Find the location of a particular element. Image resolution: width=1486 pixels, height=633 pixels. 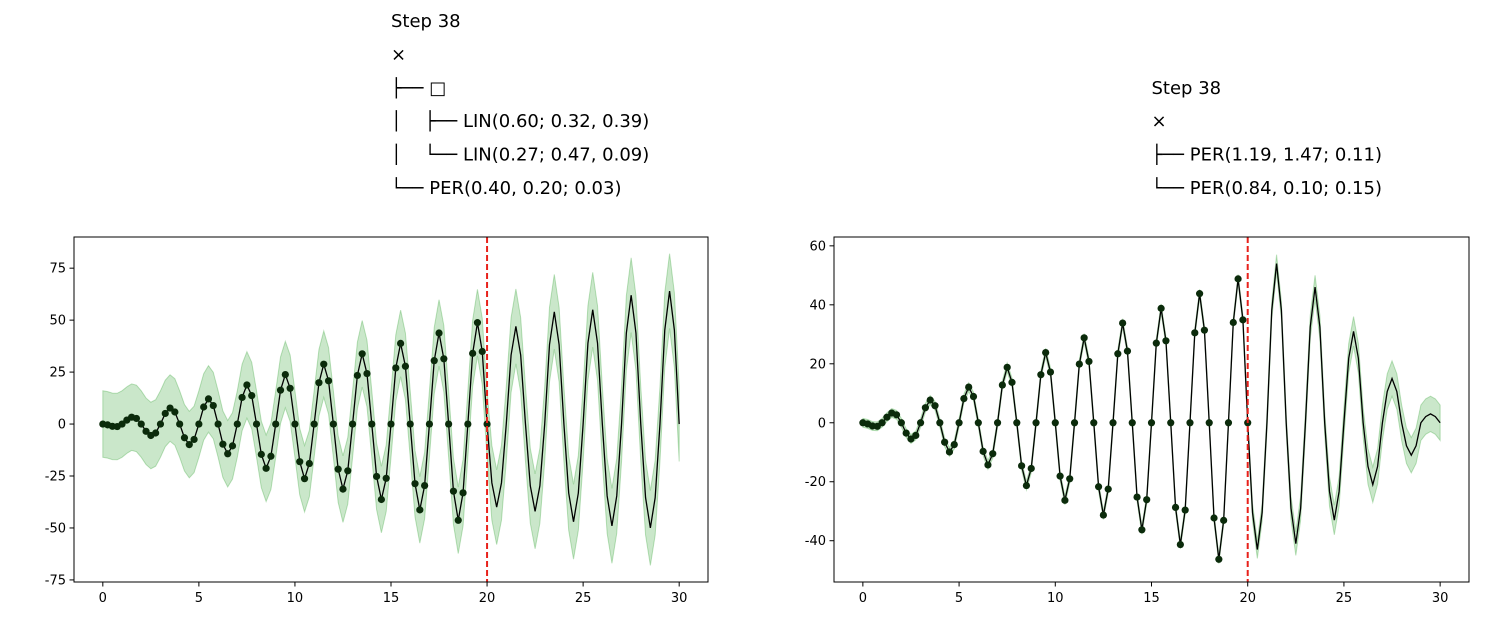

y-tick-label: 60 is located at coordinates (817, 246).